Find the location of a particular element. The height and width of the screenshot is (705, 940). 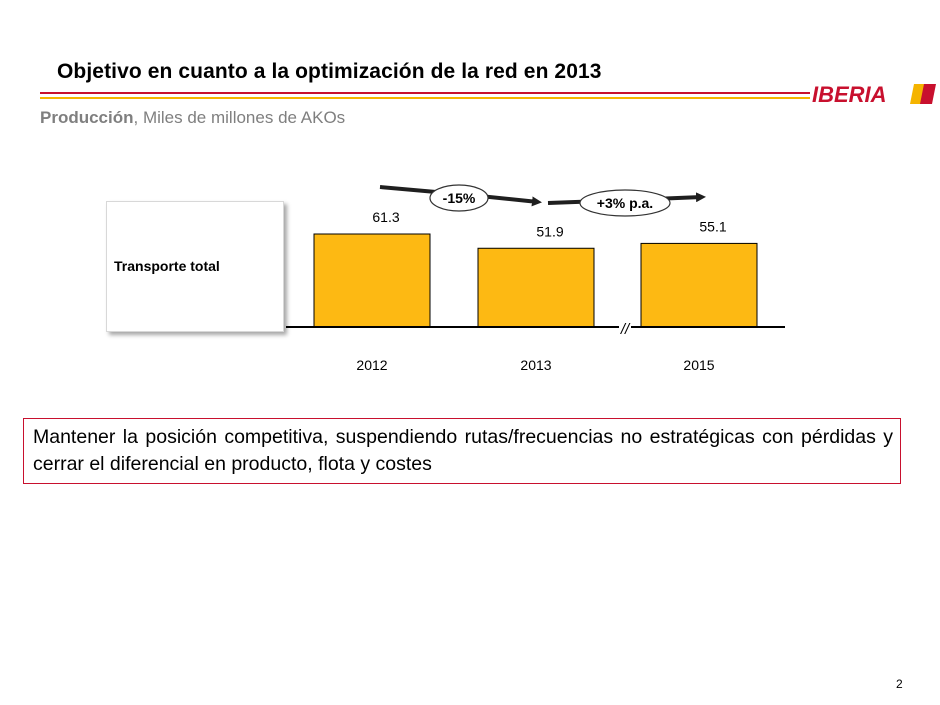

bar-2015 is located at coordinates (699, 285).